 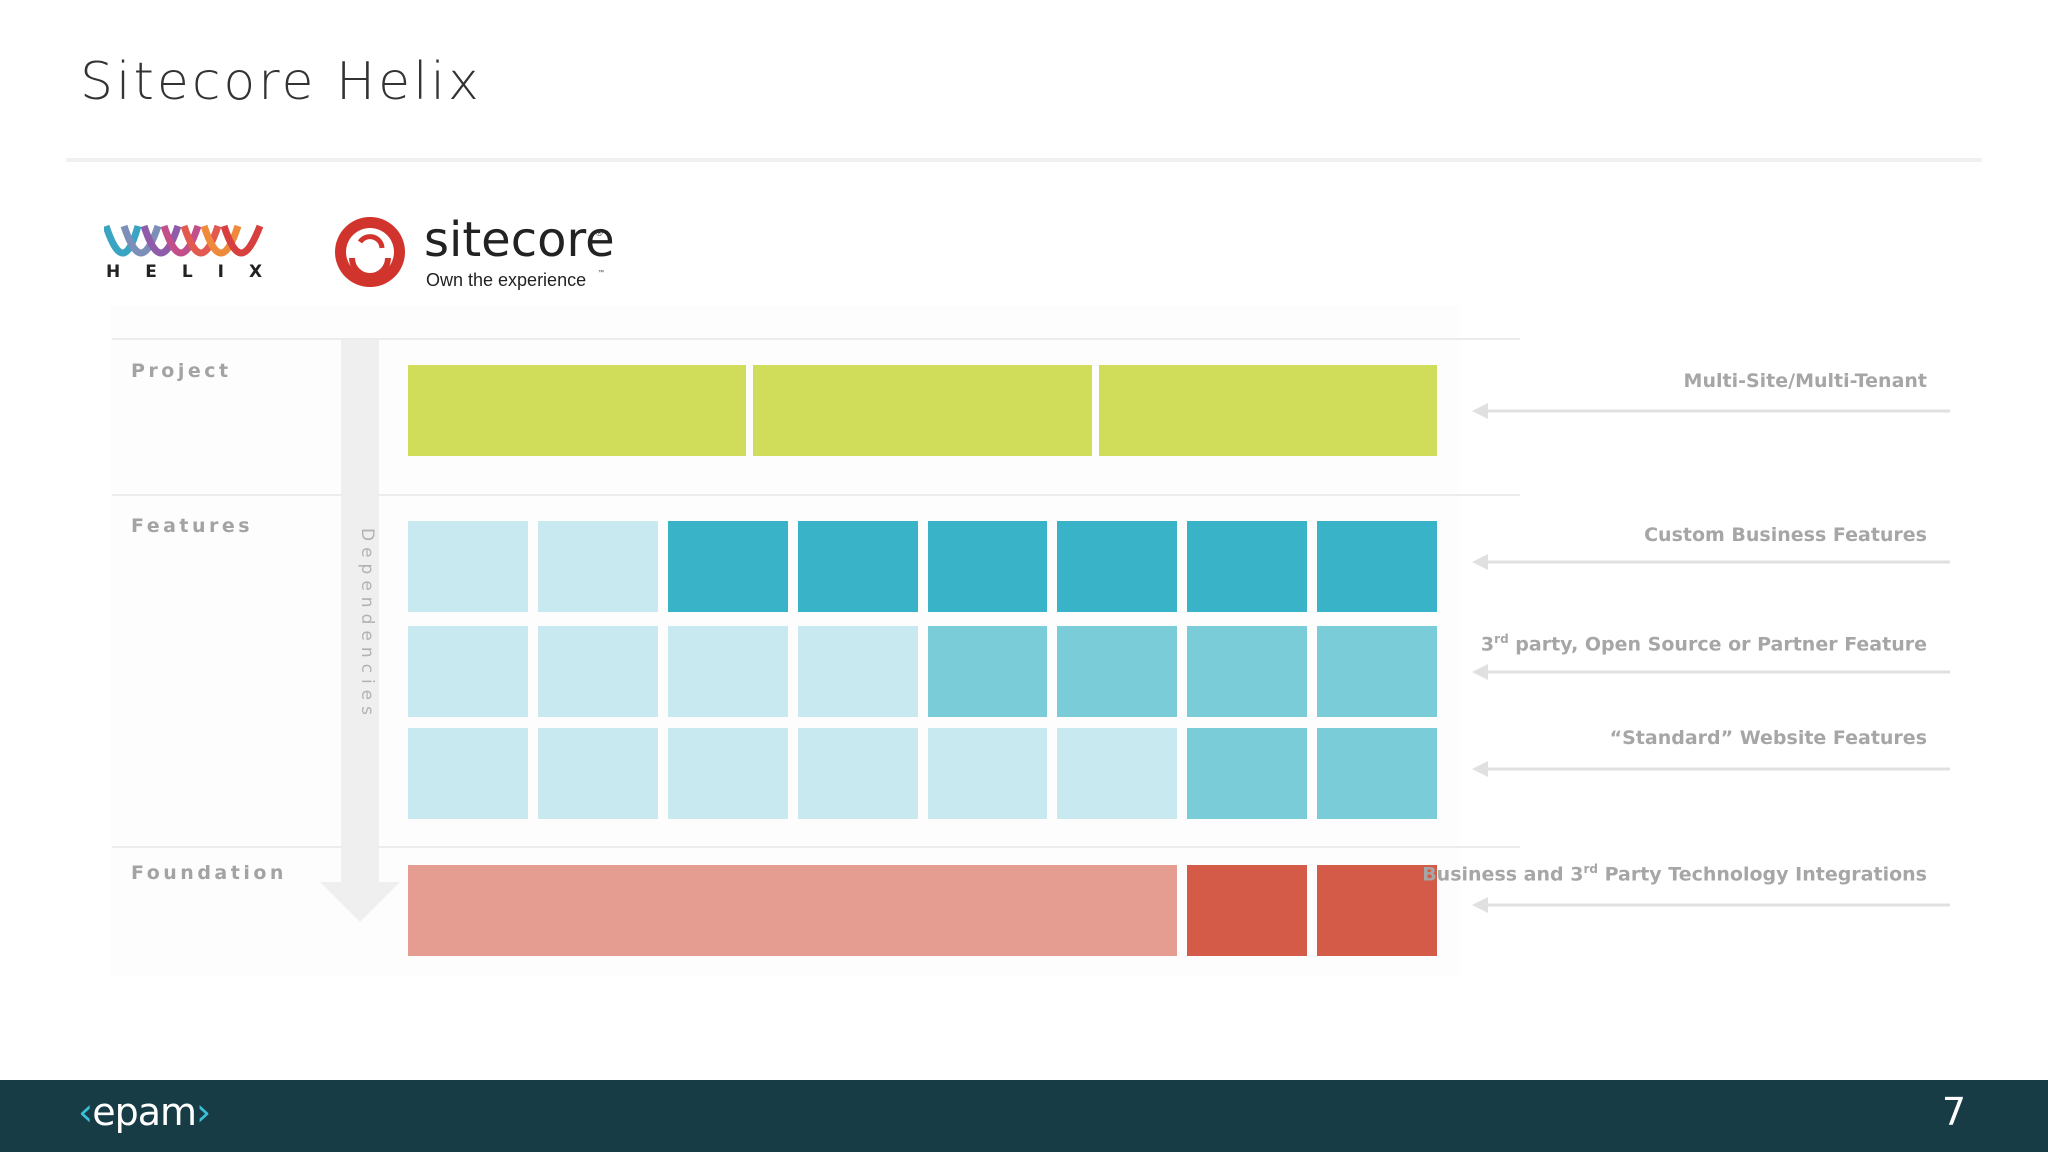 What do you see at coordinates (209, 873) in the screenshot?
I see `layer-label-foundation: Foundation` at bounding box center [209, 873].